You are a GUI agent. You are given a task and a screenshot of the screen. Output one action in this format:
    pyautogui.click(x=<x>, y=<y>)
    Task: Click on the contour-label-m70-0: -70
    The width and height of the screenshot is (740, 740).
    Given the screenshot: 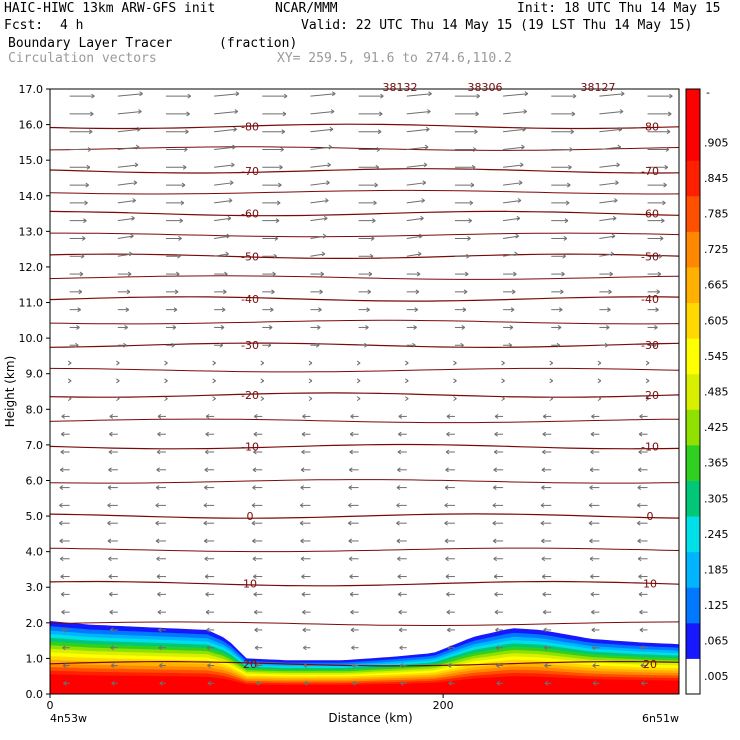 What is the action you would take?
    pyautogui.click(x=250, y=171)
    